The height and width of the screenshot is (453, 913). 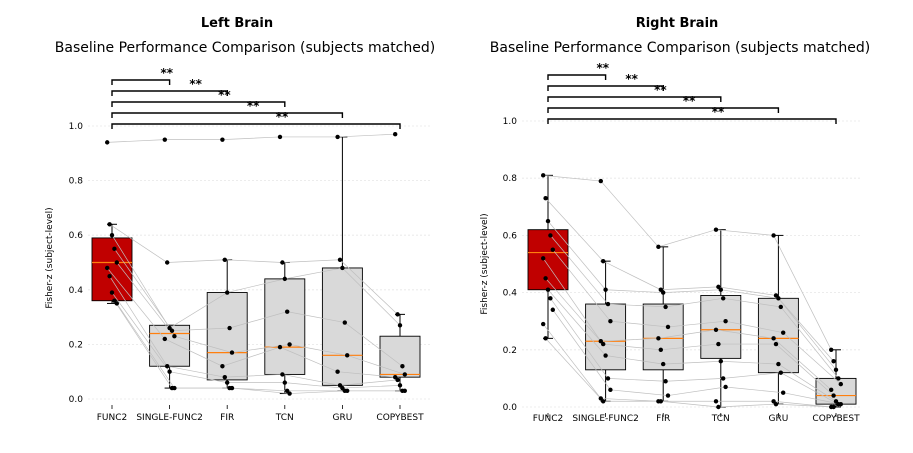 What do you see at coordinates (663, 419) in the screenshot?
I see `x-tick-label: FIR` at bounding box center [663, 419].